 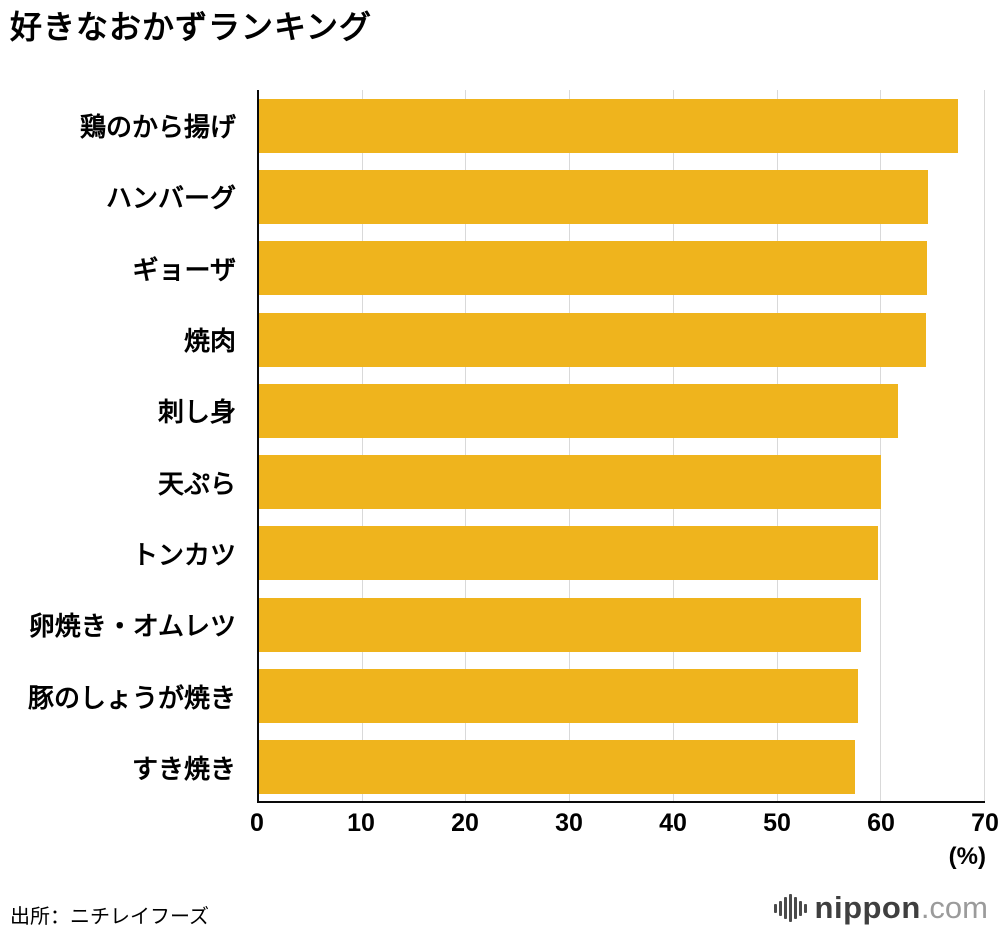 I want to click on category-label: ギョーザ, so click(x=184, y=269).